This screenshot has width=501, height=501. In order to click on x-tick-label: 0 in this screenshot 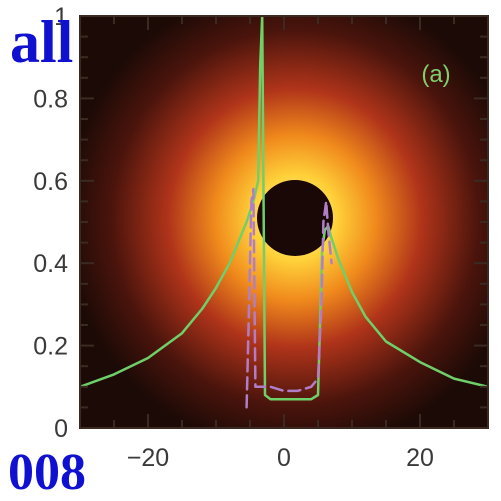, I will do `click(284, 458)`.